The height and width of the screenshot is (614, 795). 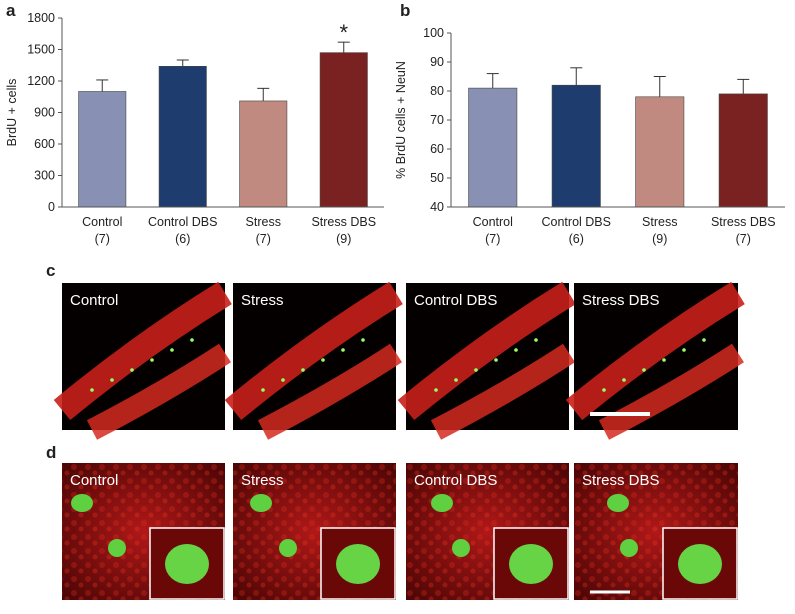 What do you see at coordinates (437, 62) in the screenshot?
I see `y-tick-label: 90` at bounding box center [437, 62].